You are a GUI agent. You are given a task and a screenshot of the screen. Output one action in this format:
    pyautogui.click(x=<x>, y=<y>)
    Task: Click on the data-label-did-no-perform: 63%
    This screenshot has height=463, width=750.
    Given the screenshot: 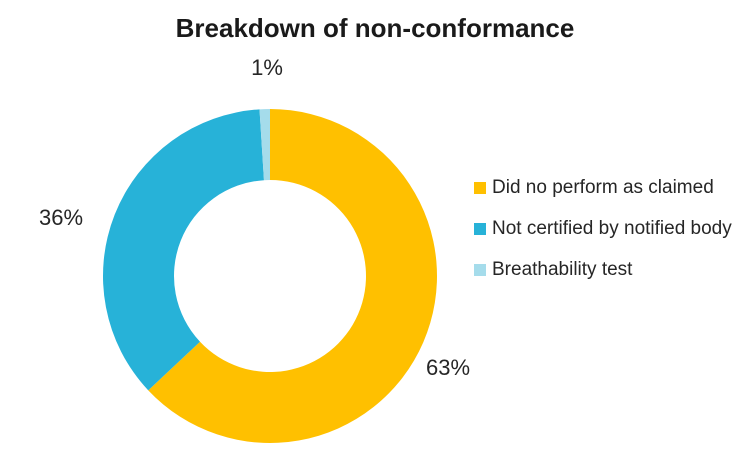 What is the action you would take?
    pyautogui.click(x=448, y=367)
    